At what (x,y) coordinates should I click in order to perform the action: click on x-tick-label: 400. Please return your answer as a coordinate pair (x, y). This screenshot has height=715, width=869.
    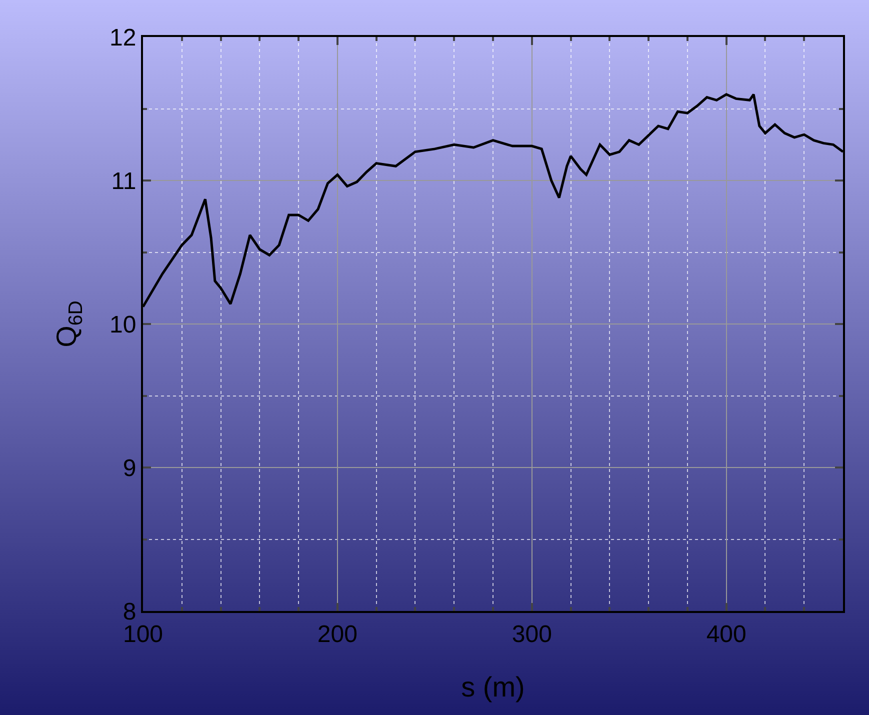
    Looking at the image, I should click on (726, 634).